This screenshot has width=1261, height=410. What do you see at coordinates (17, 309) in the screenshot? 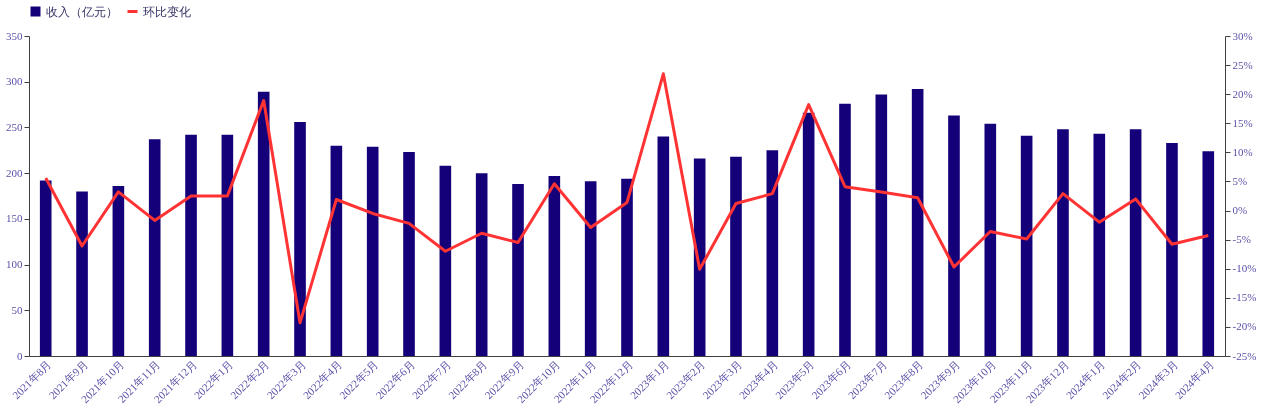
I see `y-tick-label: 50` at bounding box center [17, 309].